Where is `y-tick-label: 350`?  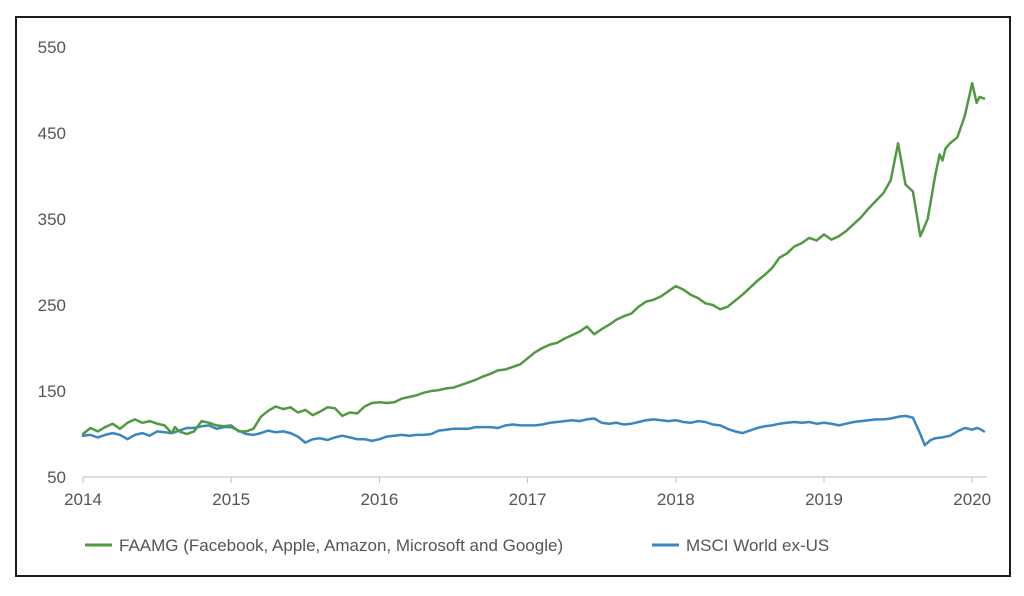
y-tick-label: 350 is located at coordinates (52, 219).